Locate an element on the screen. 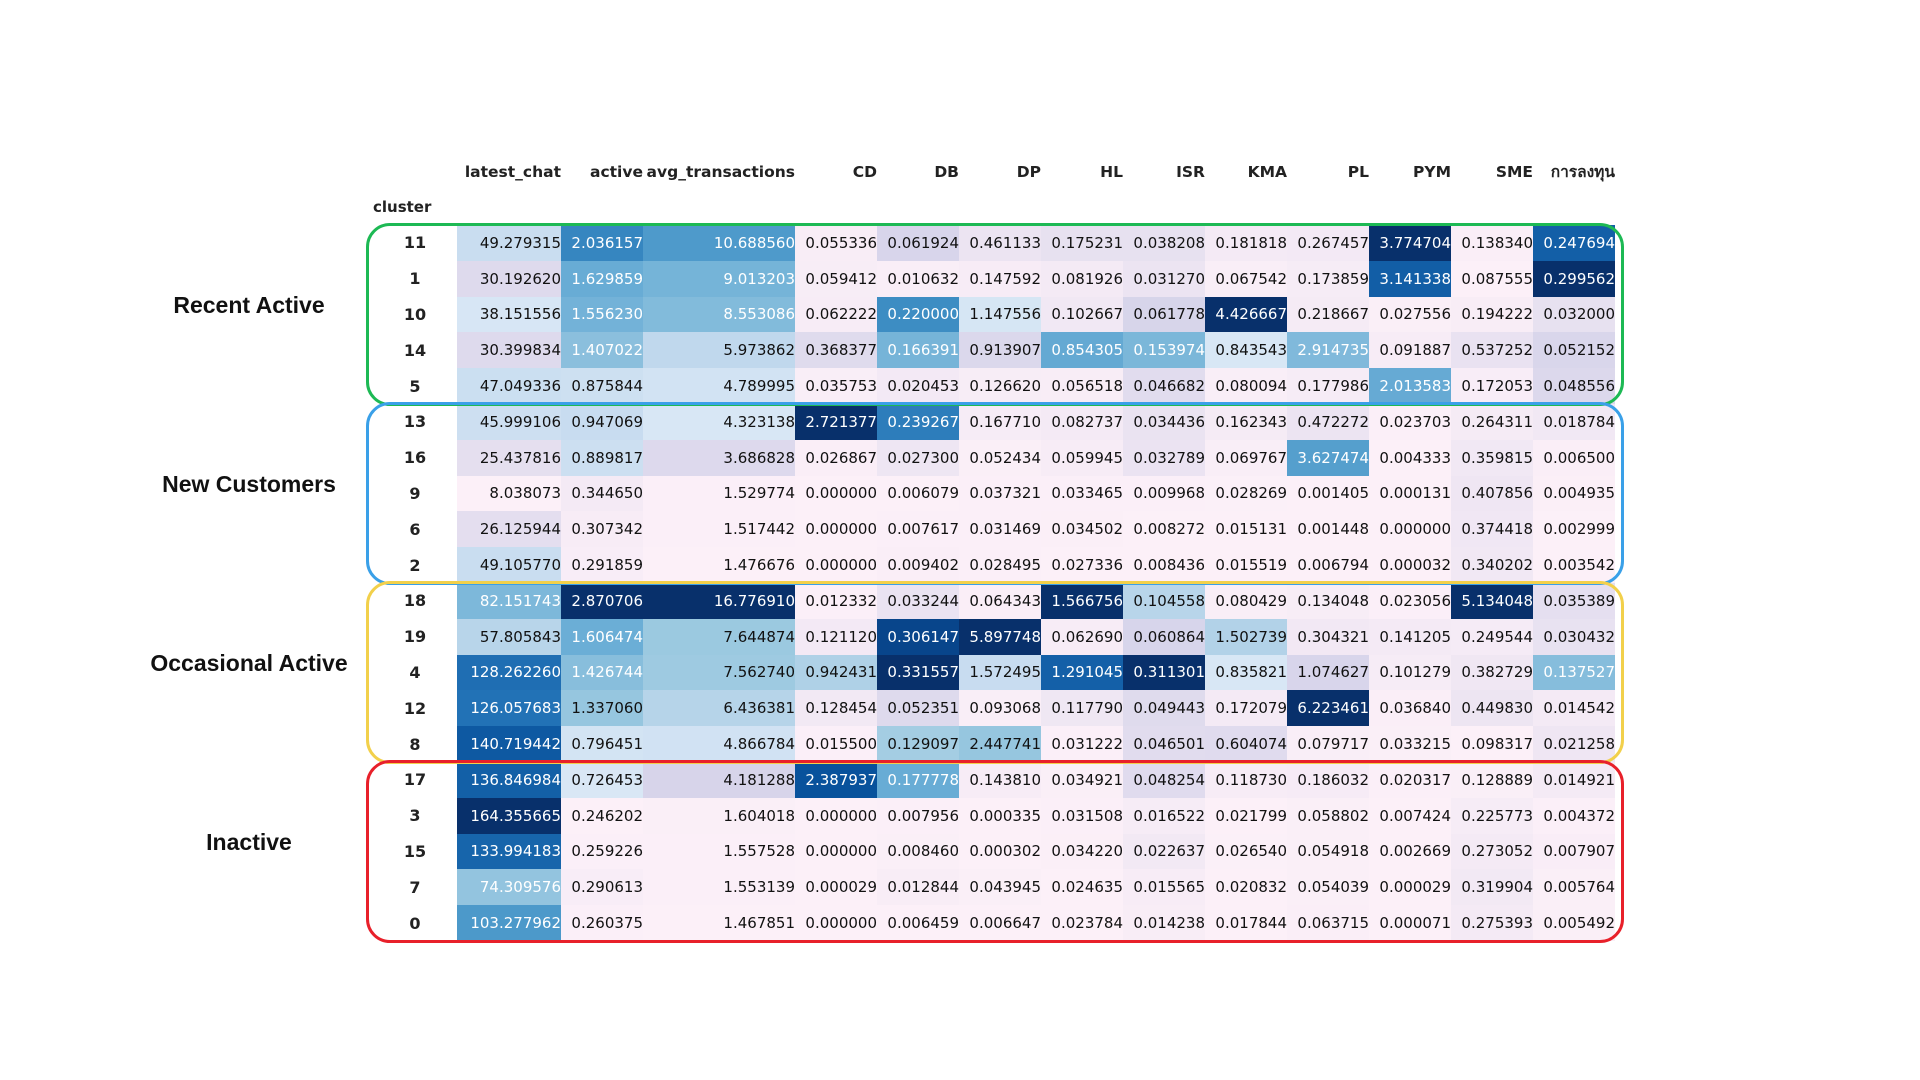  heatmap-cell: 0.246202 is located at coordinates (602, 815).